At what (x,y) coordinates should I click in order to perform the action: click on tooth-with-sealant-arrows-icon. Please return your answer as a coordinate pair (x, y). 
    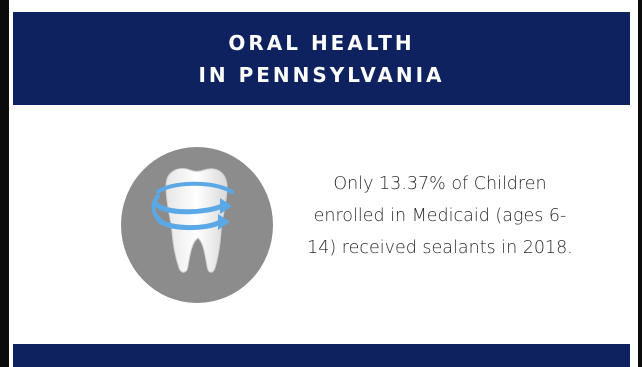
    Looking at the image, I should click on (197, 225).